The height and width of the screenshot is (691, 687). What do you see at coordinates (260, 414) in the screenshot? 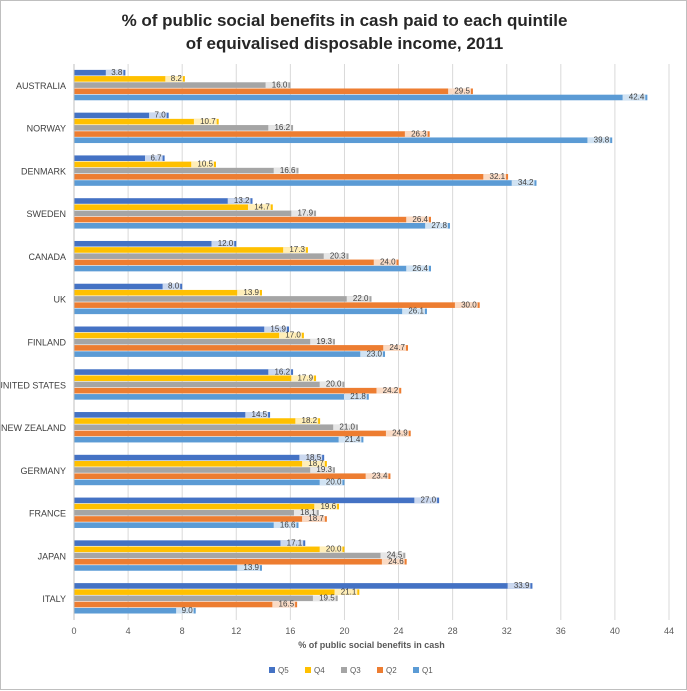
I see `data-label: 14.5` at bounding box center [260, 414].